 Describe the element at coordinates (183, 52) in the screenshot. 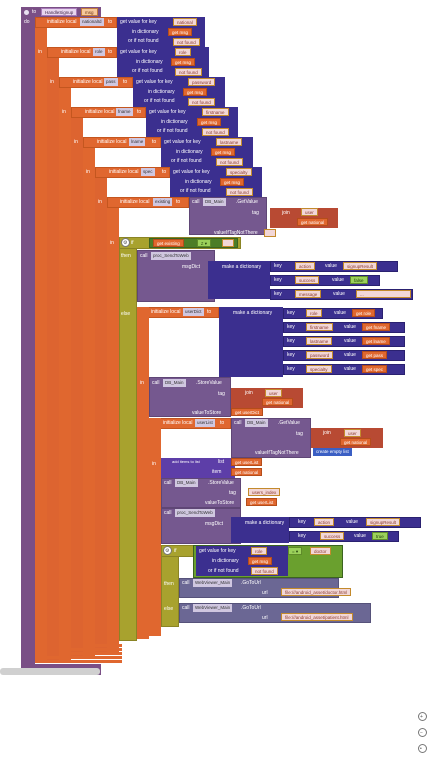

I see `key-role: role` at that location.